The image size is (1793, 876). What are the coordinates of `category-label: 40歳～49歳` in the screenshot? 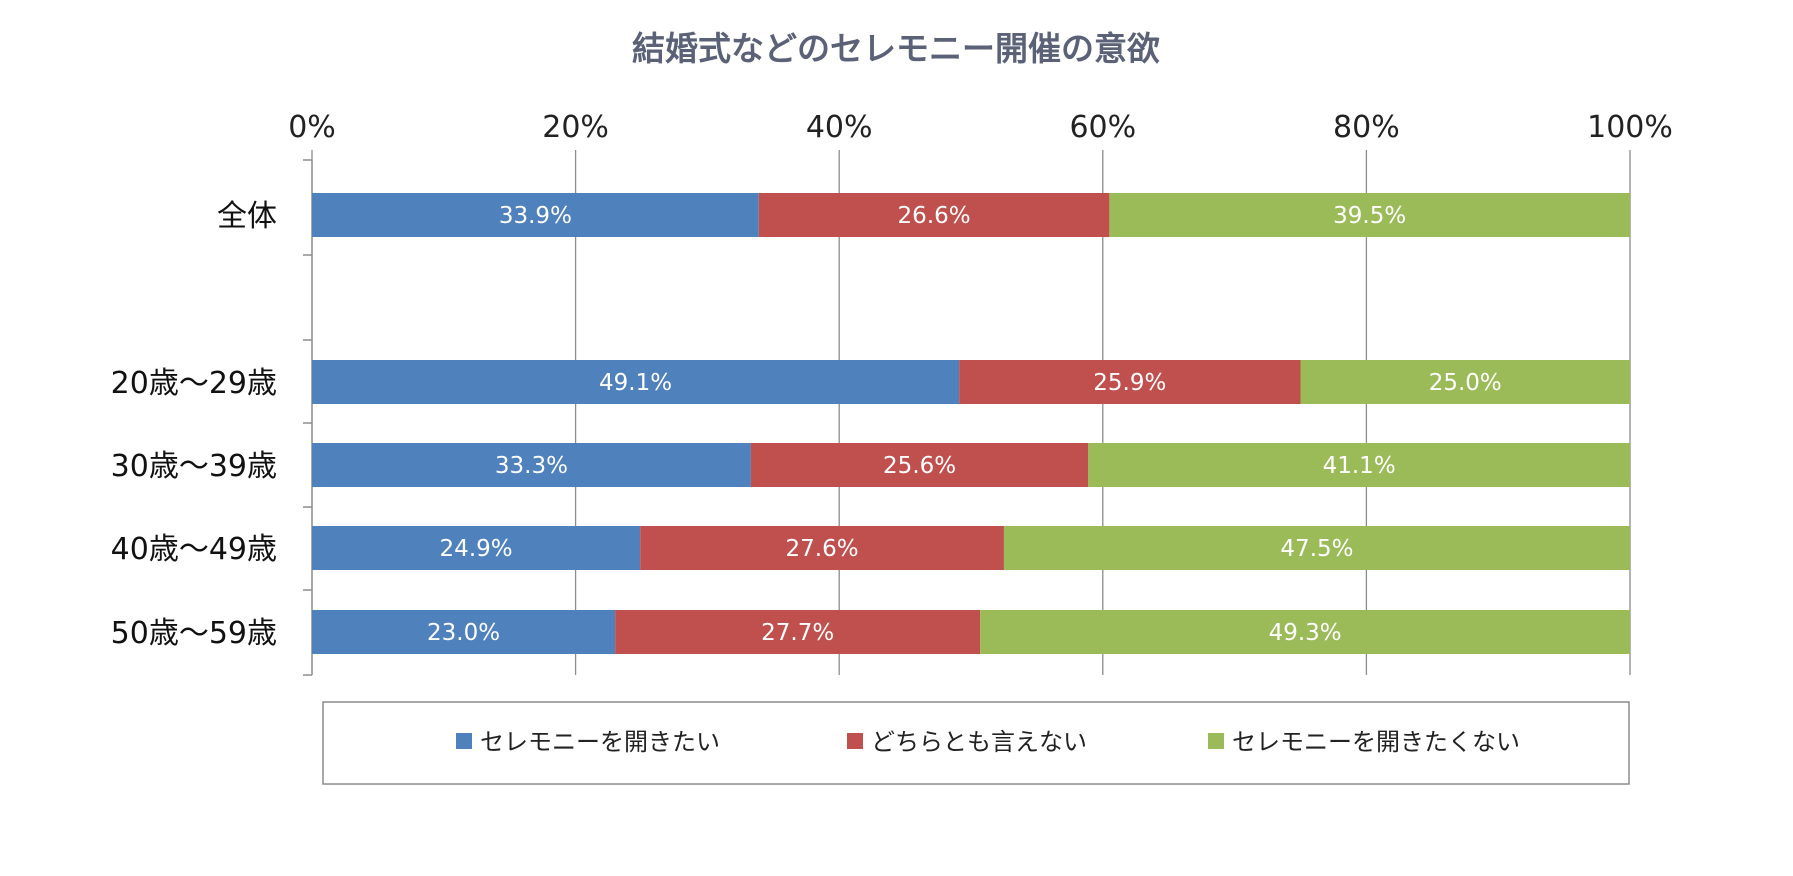 It's located at (194, 549).